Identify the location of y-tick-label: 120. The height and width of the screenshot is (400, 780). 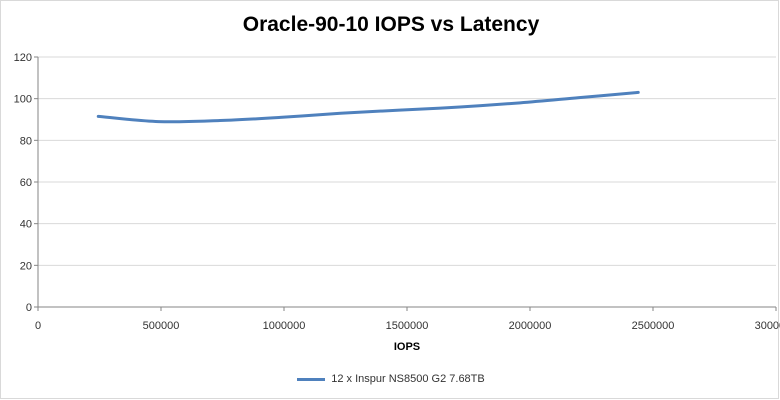
(23, 58).